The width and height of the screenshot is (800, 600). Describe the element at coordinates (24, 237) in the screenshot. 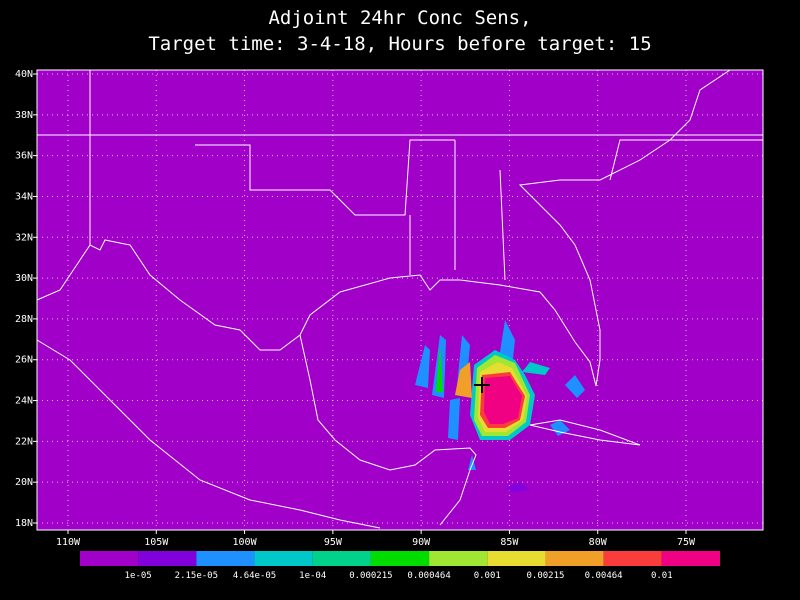

I see `lat-label: 32N` at that location.